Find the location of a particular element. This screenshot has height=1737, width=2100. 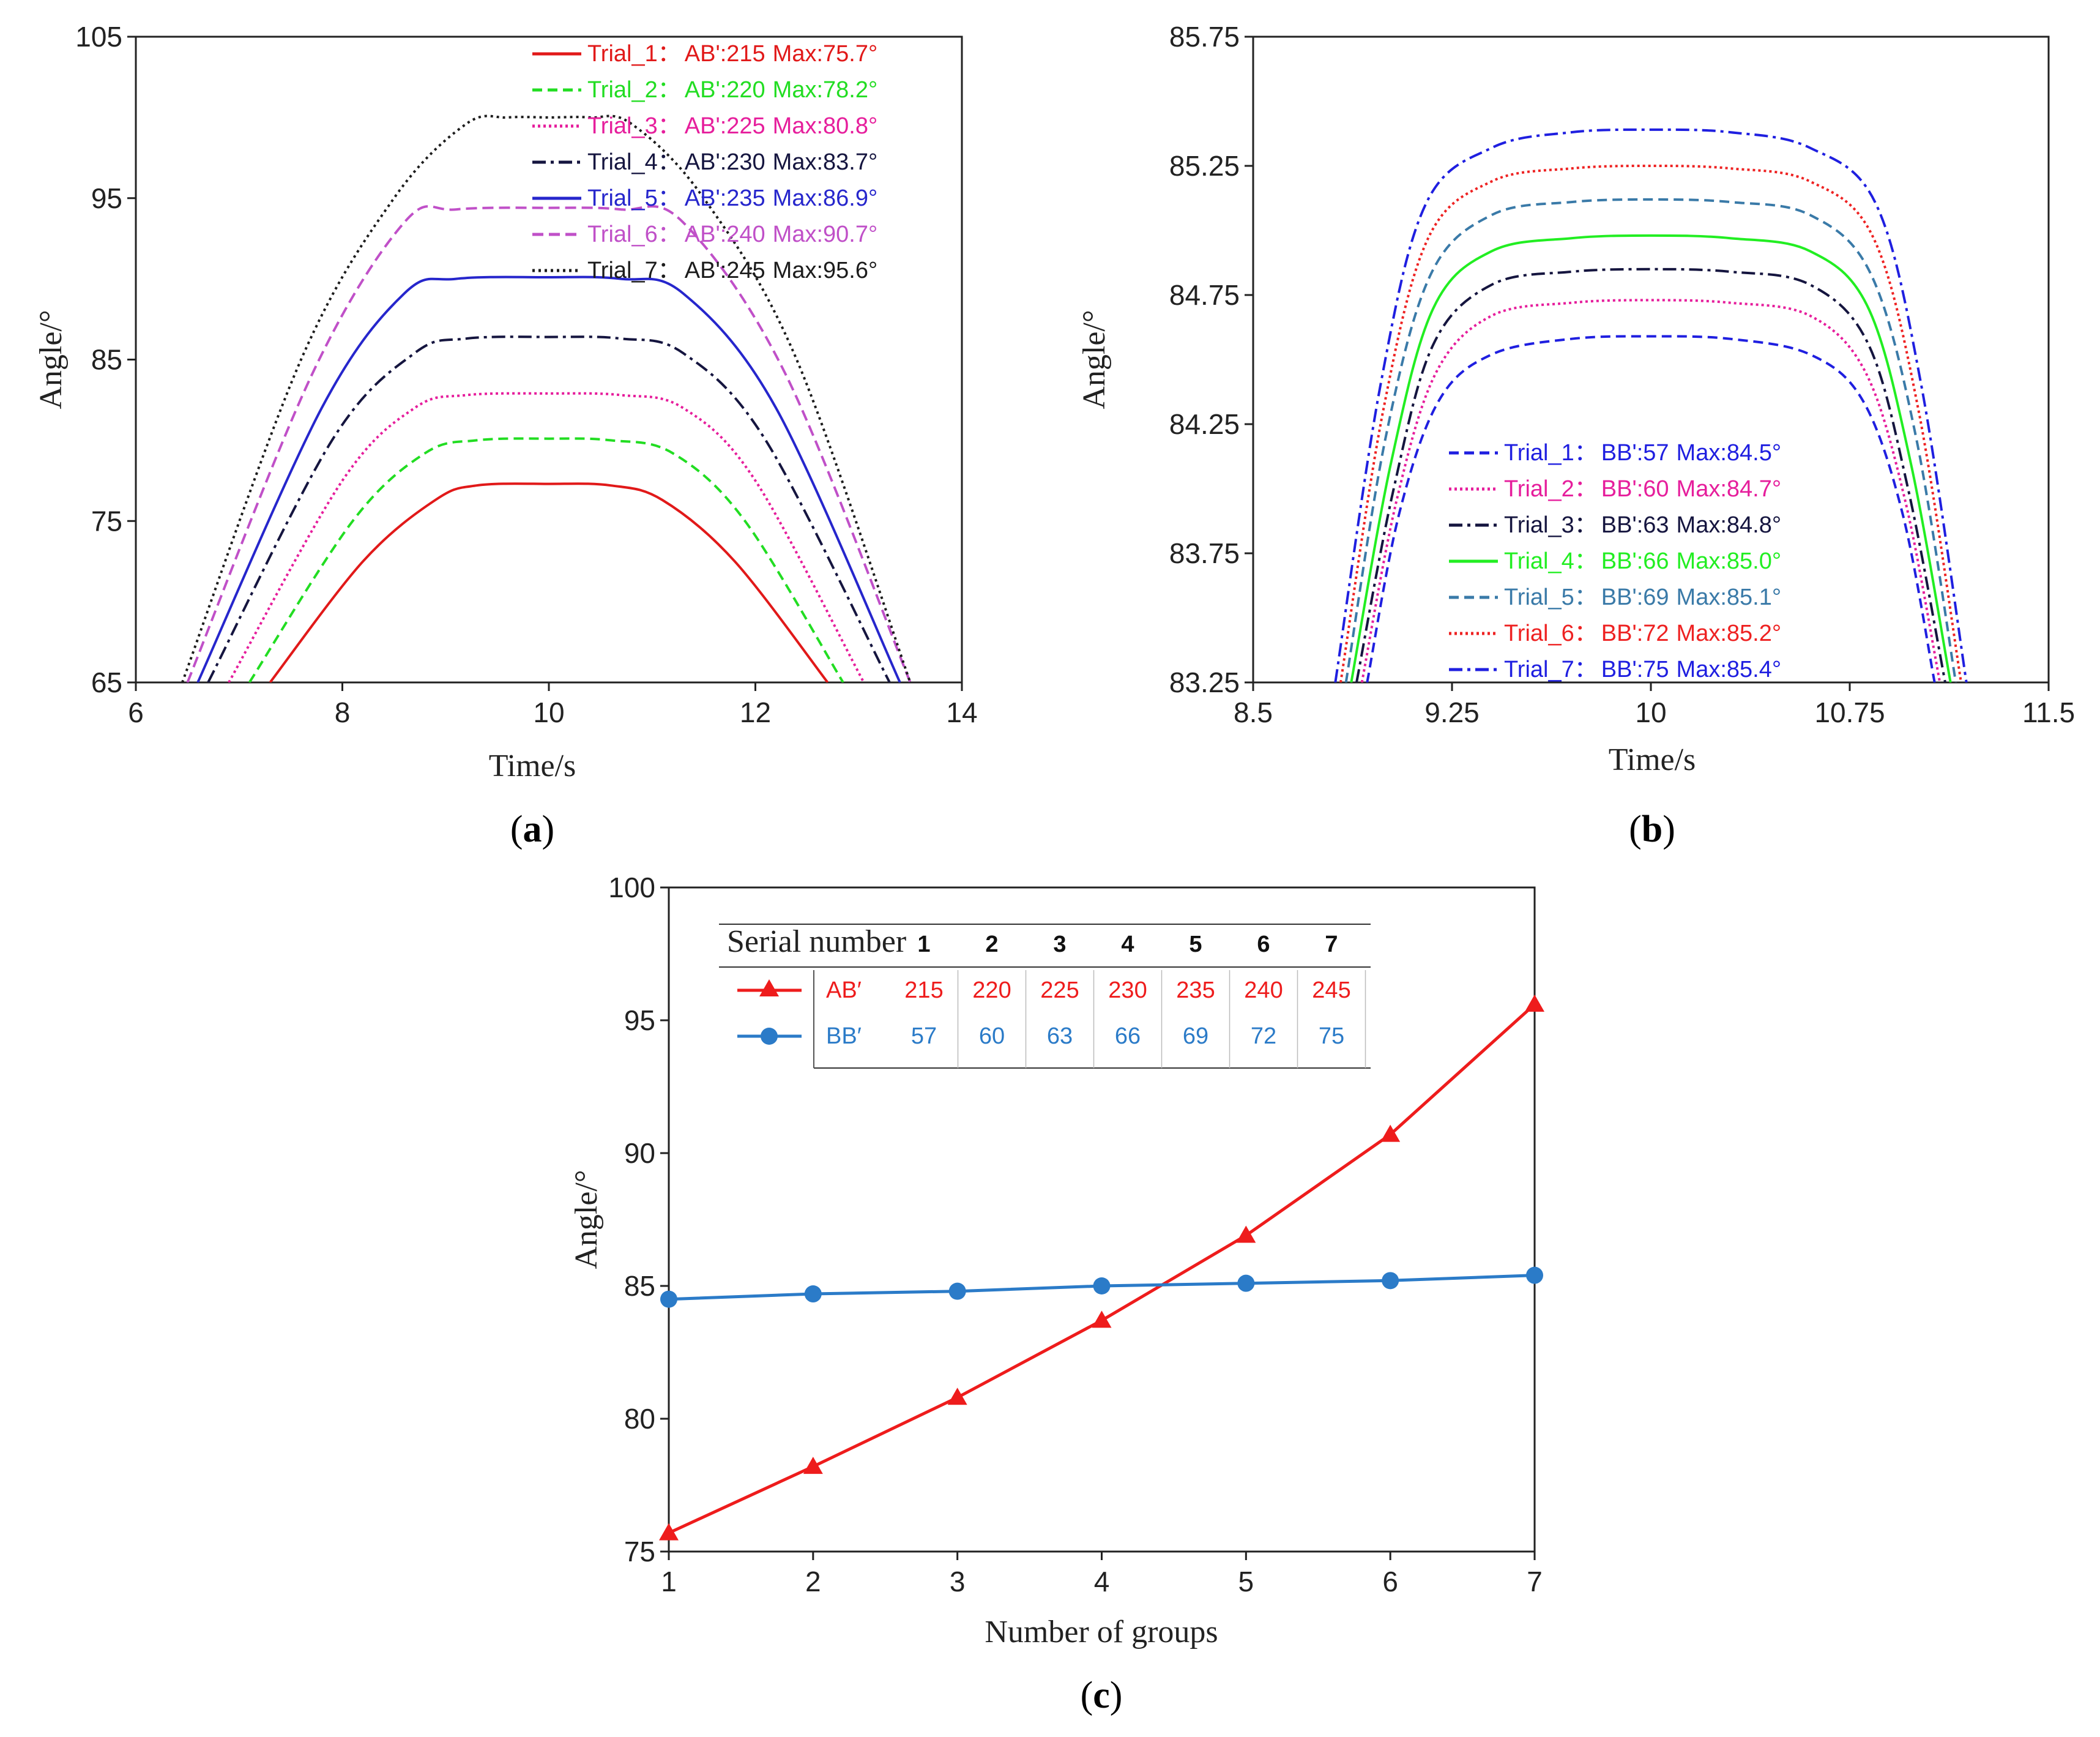

table-cell: 225 is located at coordinates (1059, 990).